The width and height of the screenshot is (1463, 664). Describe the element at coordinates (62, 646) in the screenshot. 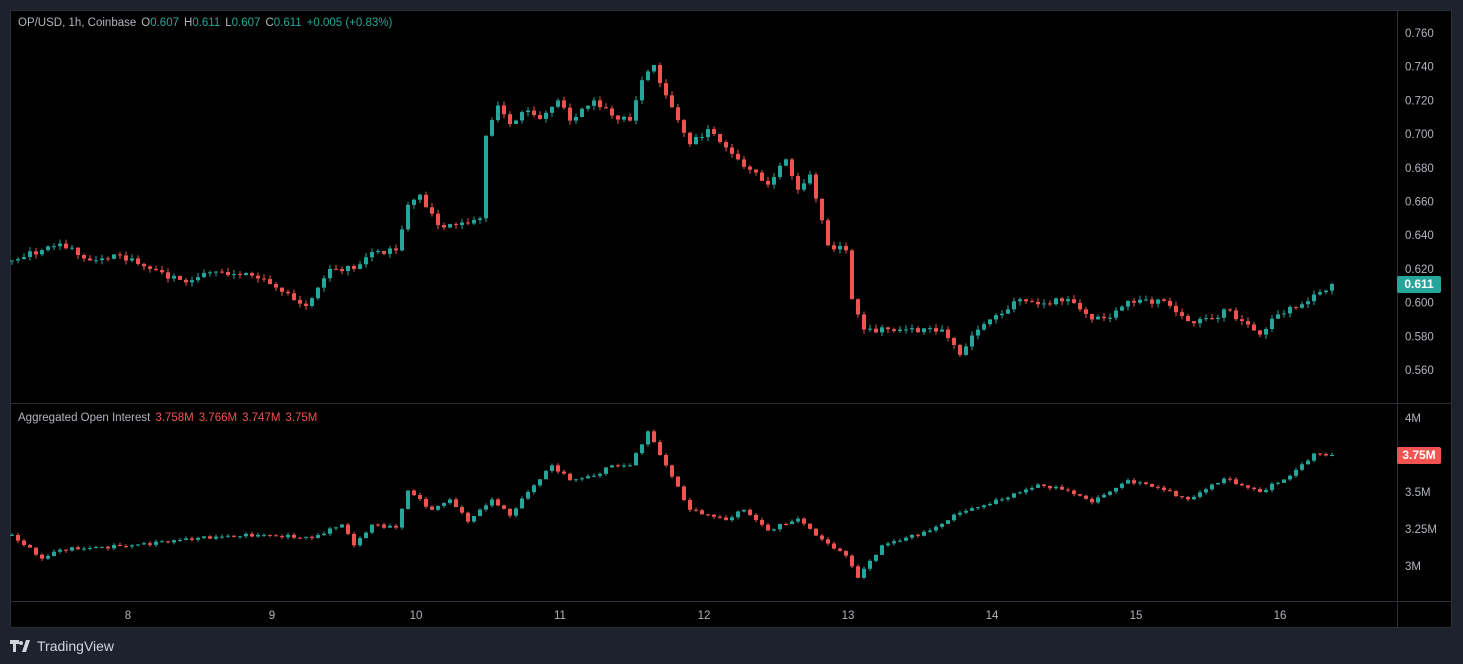

I see `tradingview-logo: TradingView` at that location.